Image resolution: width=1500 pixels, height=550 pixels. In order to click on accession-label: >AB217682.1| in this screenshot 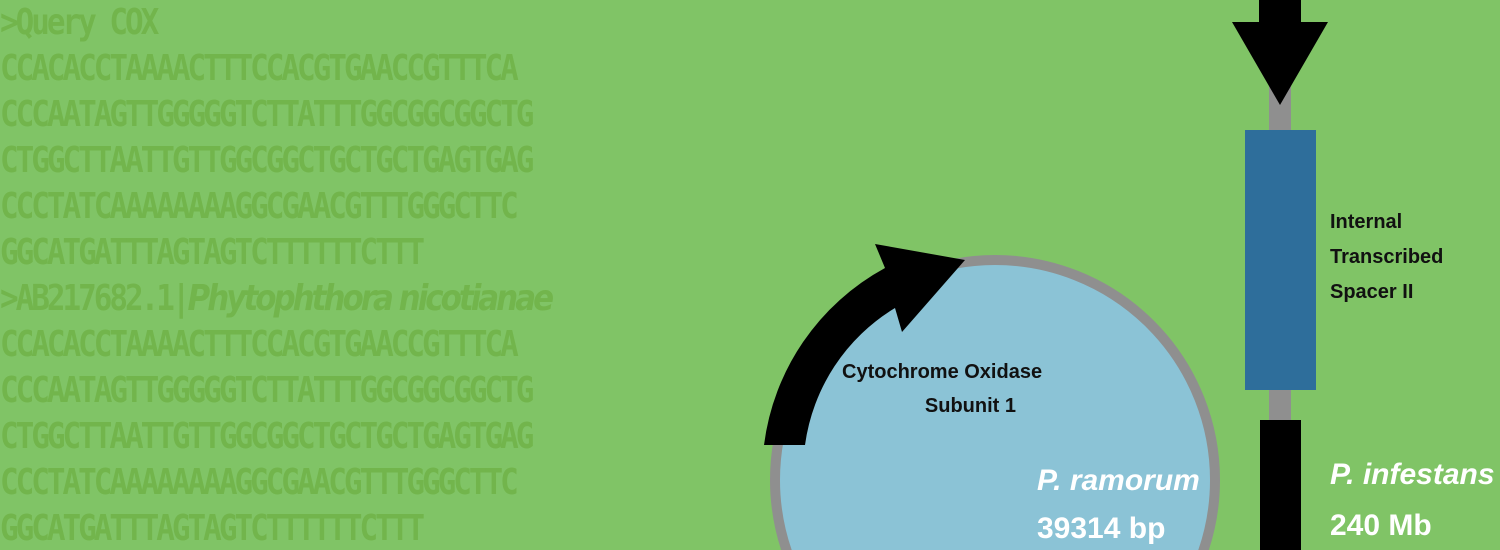, I will do `click(95, 298)`.